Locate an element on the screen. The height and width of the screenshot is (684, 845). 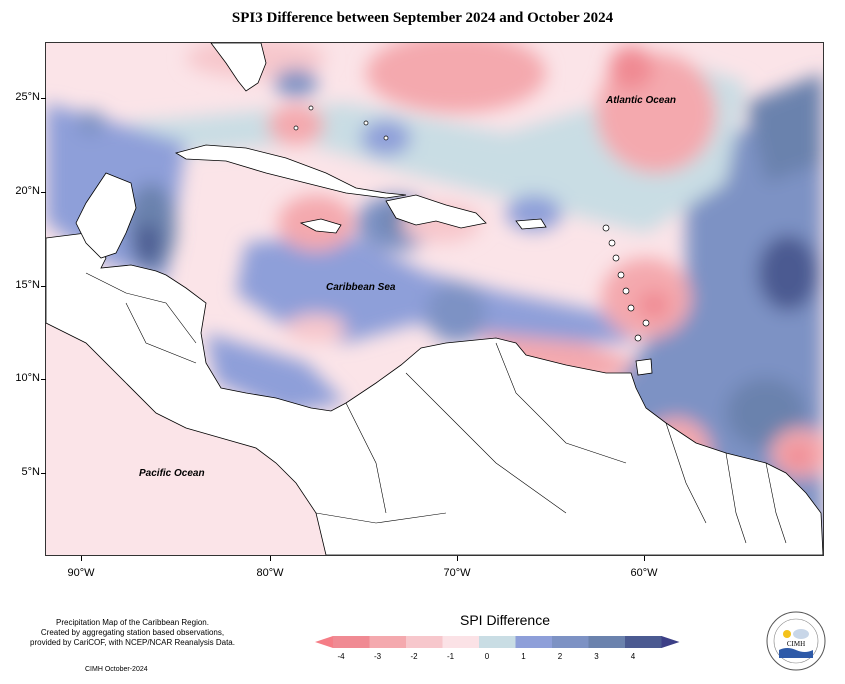
lat-tick-20: 20°N is located at coordinates (27, 191).